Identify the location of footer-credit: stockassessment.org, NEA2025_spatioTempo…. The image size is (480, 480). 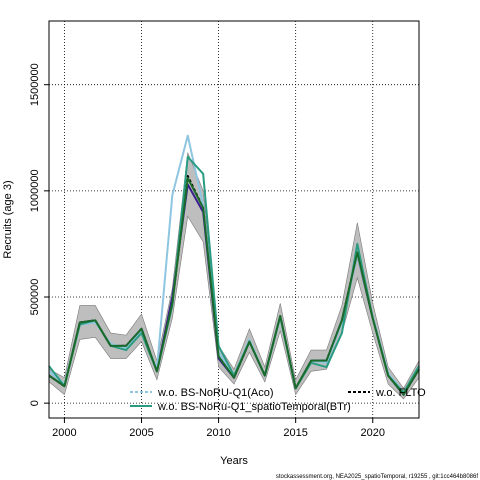
(377, 477).